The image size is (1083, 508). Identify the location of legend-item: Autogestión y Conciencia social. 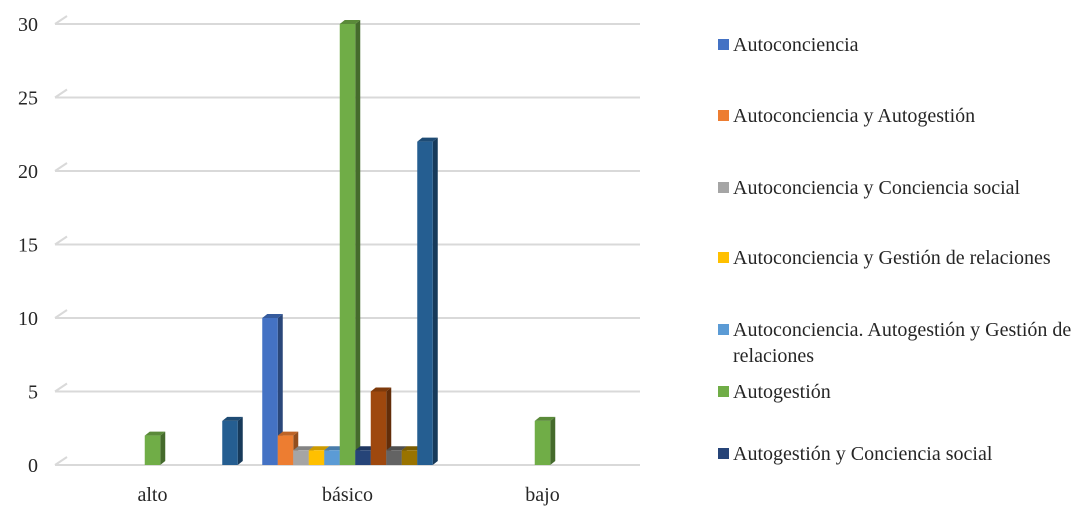
(895, 454).